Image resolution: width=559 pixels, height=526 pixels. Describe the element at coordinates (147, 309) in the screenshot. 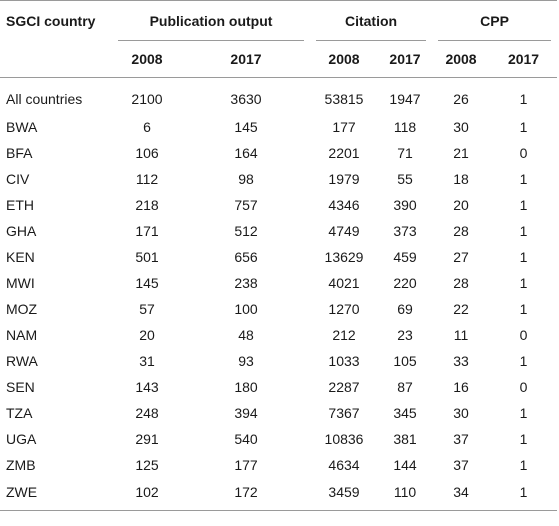

I see `cell-pub-2008: 57` at that location.